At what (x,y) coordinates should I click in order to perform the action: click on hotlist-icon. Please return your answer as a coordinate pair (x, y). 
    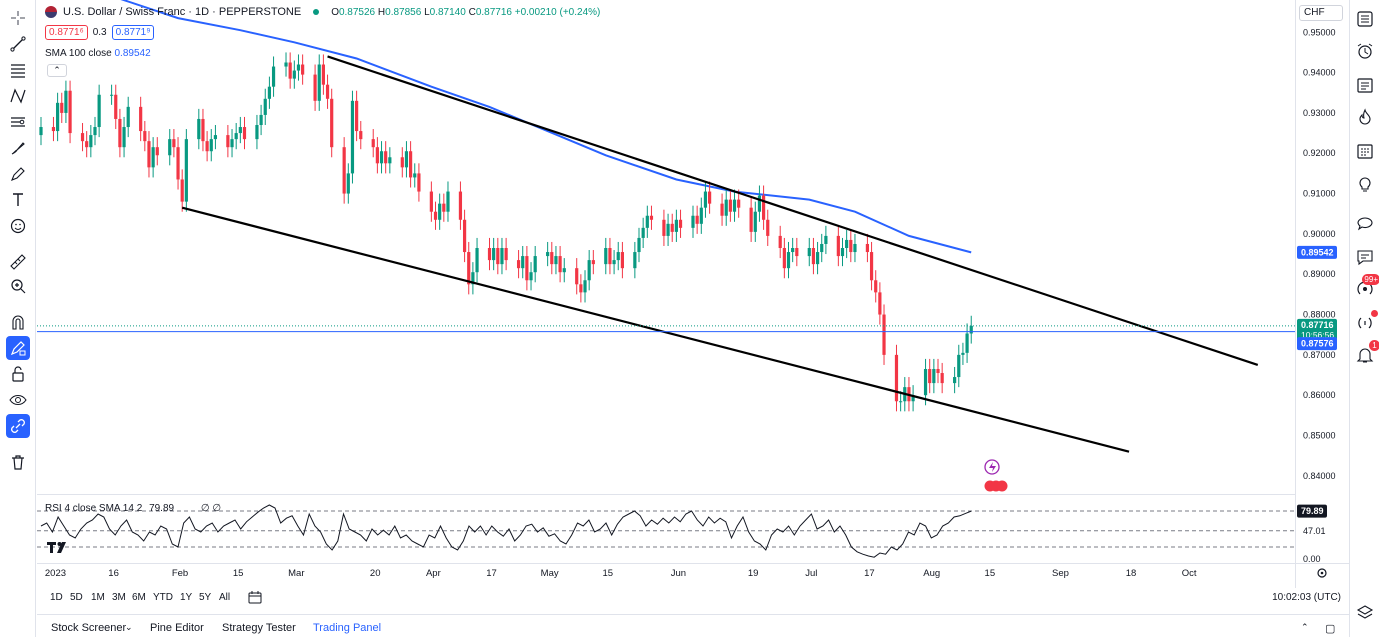
    Looking at the image, I should click on (1365, 117).